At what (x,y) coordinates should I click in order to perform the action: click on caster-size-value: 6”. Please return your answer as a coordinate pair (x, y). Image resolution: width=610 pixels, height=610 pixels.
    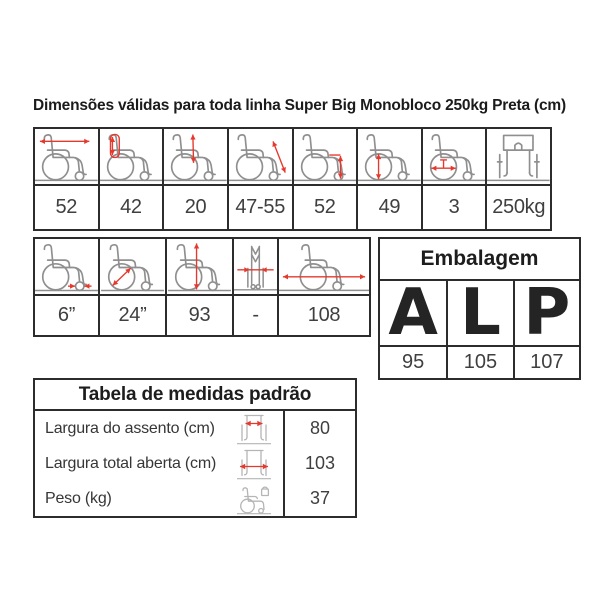
    Looking at the image, I should click on (66, 315).